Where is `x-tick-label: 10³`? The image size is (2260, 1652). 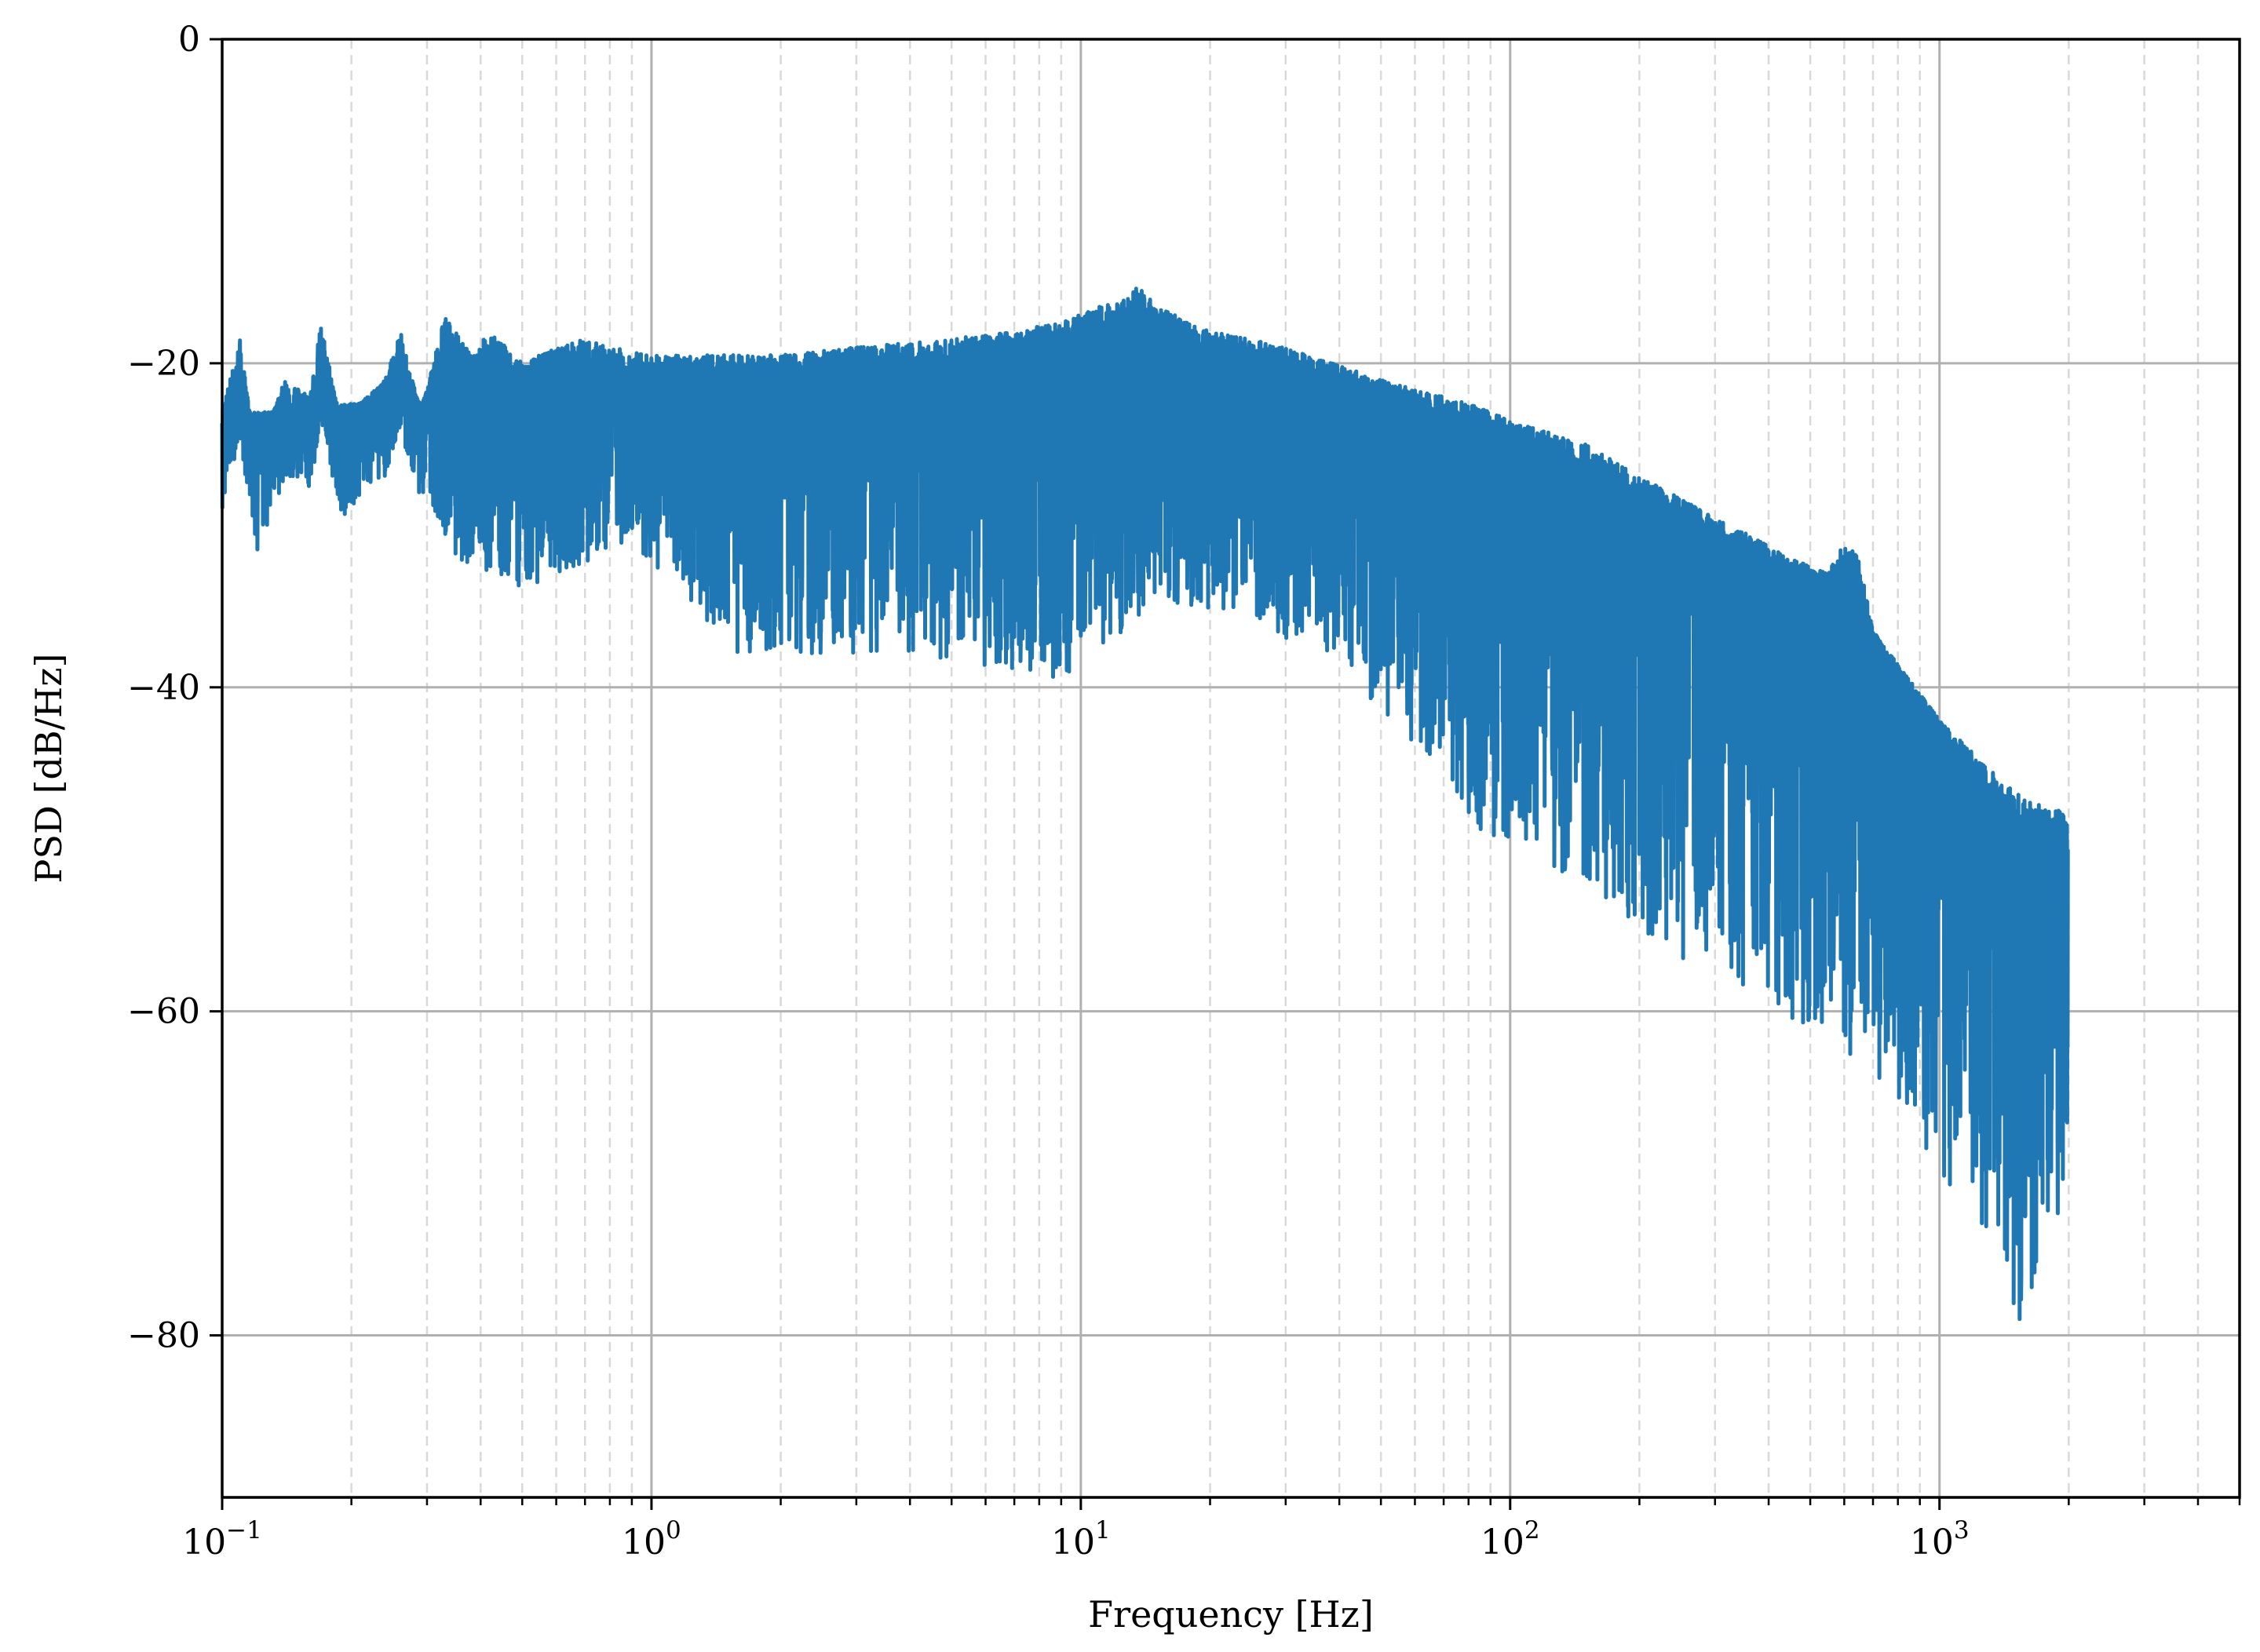 x-tick-label: 10³ is located at coordinates (1940, 1539).